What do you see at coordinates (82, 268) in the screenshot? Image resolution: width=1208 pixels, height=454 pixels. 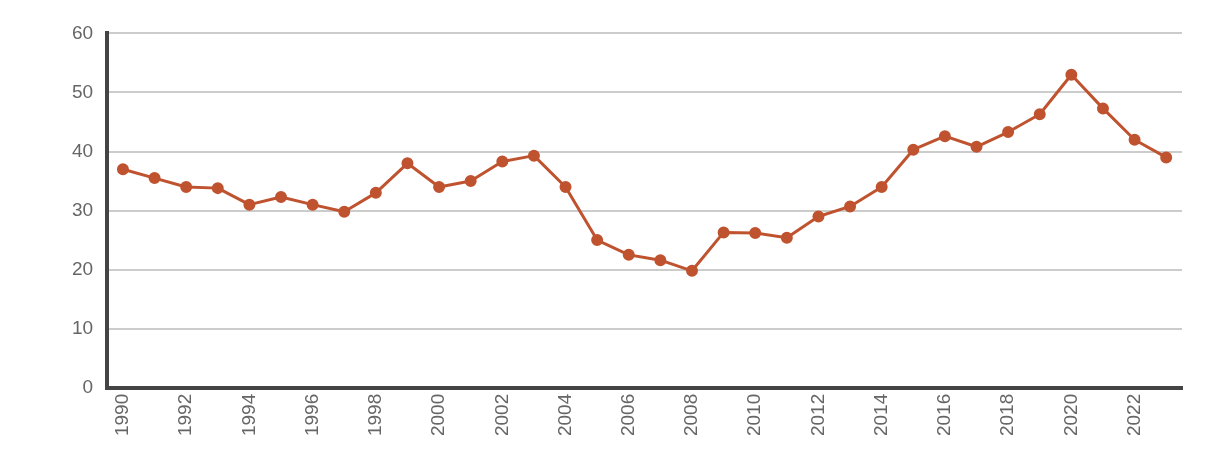 I see `y-tick-label: 20` at bounding box center [82, 268].